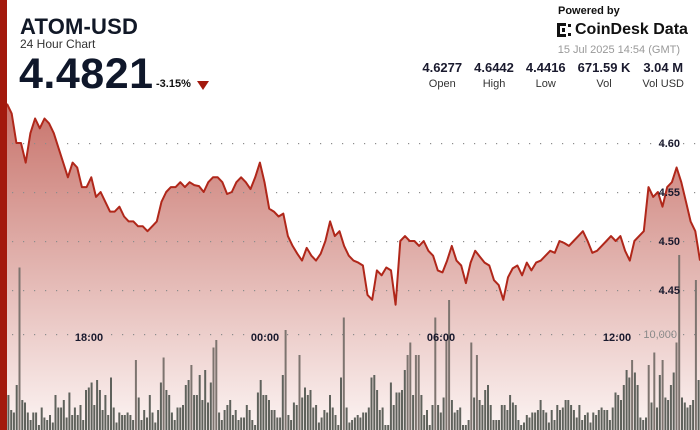 This screenshot has width=700, height=430. I want to click on stat-label: Low, so click(545, 84).